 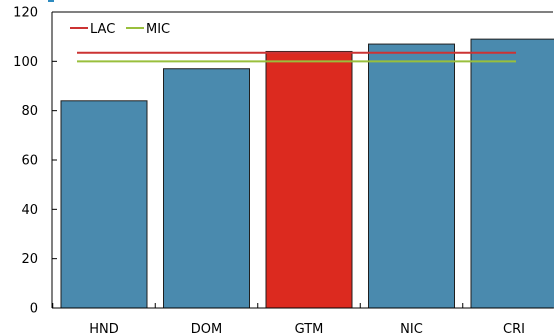 I want to click on x-tick-label: NIC, so click(x=411, y=329).